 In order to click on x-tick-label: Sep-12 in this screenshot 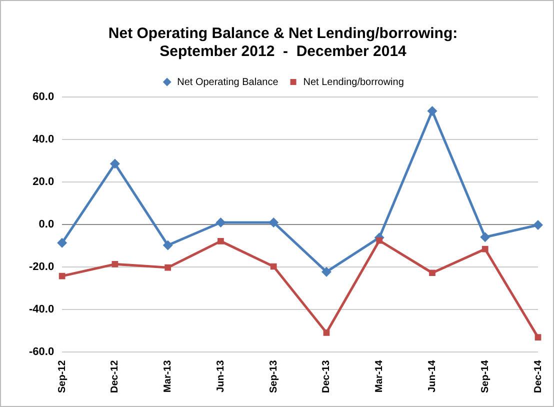, I will do `click(62, 376)`.